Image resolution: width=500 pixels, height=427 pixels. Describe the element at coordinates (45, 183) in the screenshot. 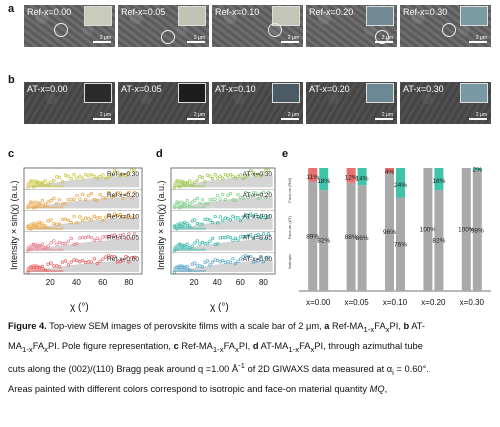

I see `faceon-area` at that location.